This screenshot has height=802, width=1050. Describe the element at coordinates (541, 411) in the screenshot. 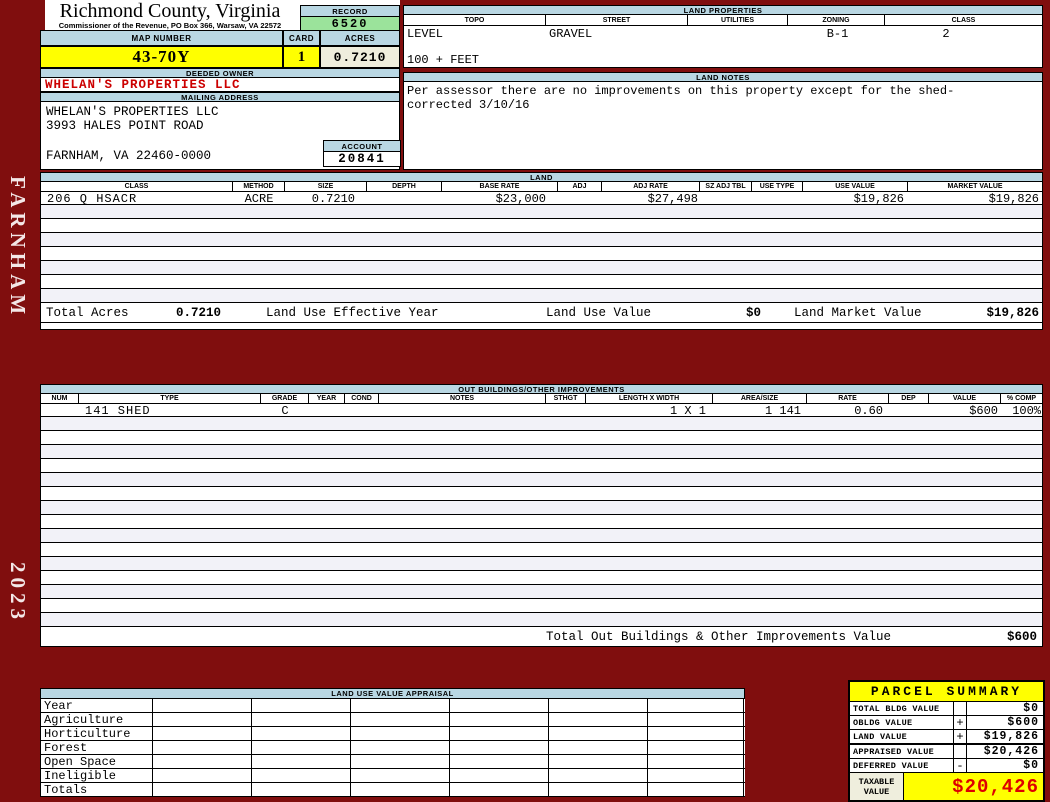

I see `out-building-data-row: 141 SHED C 1 X 1 1 141 0.60 $600 100%` at that location.